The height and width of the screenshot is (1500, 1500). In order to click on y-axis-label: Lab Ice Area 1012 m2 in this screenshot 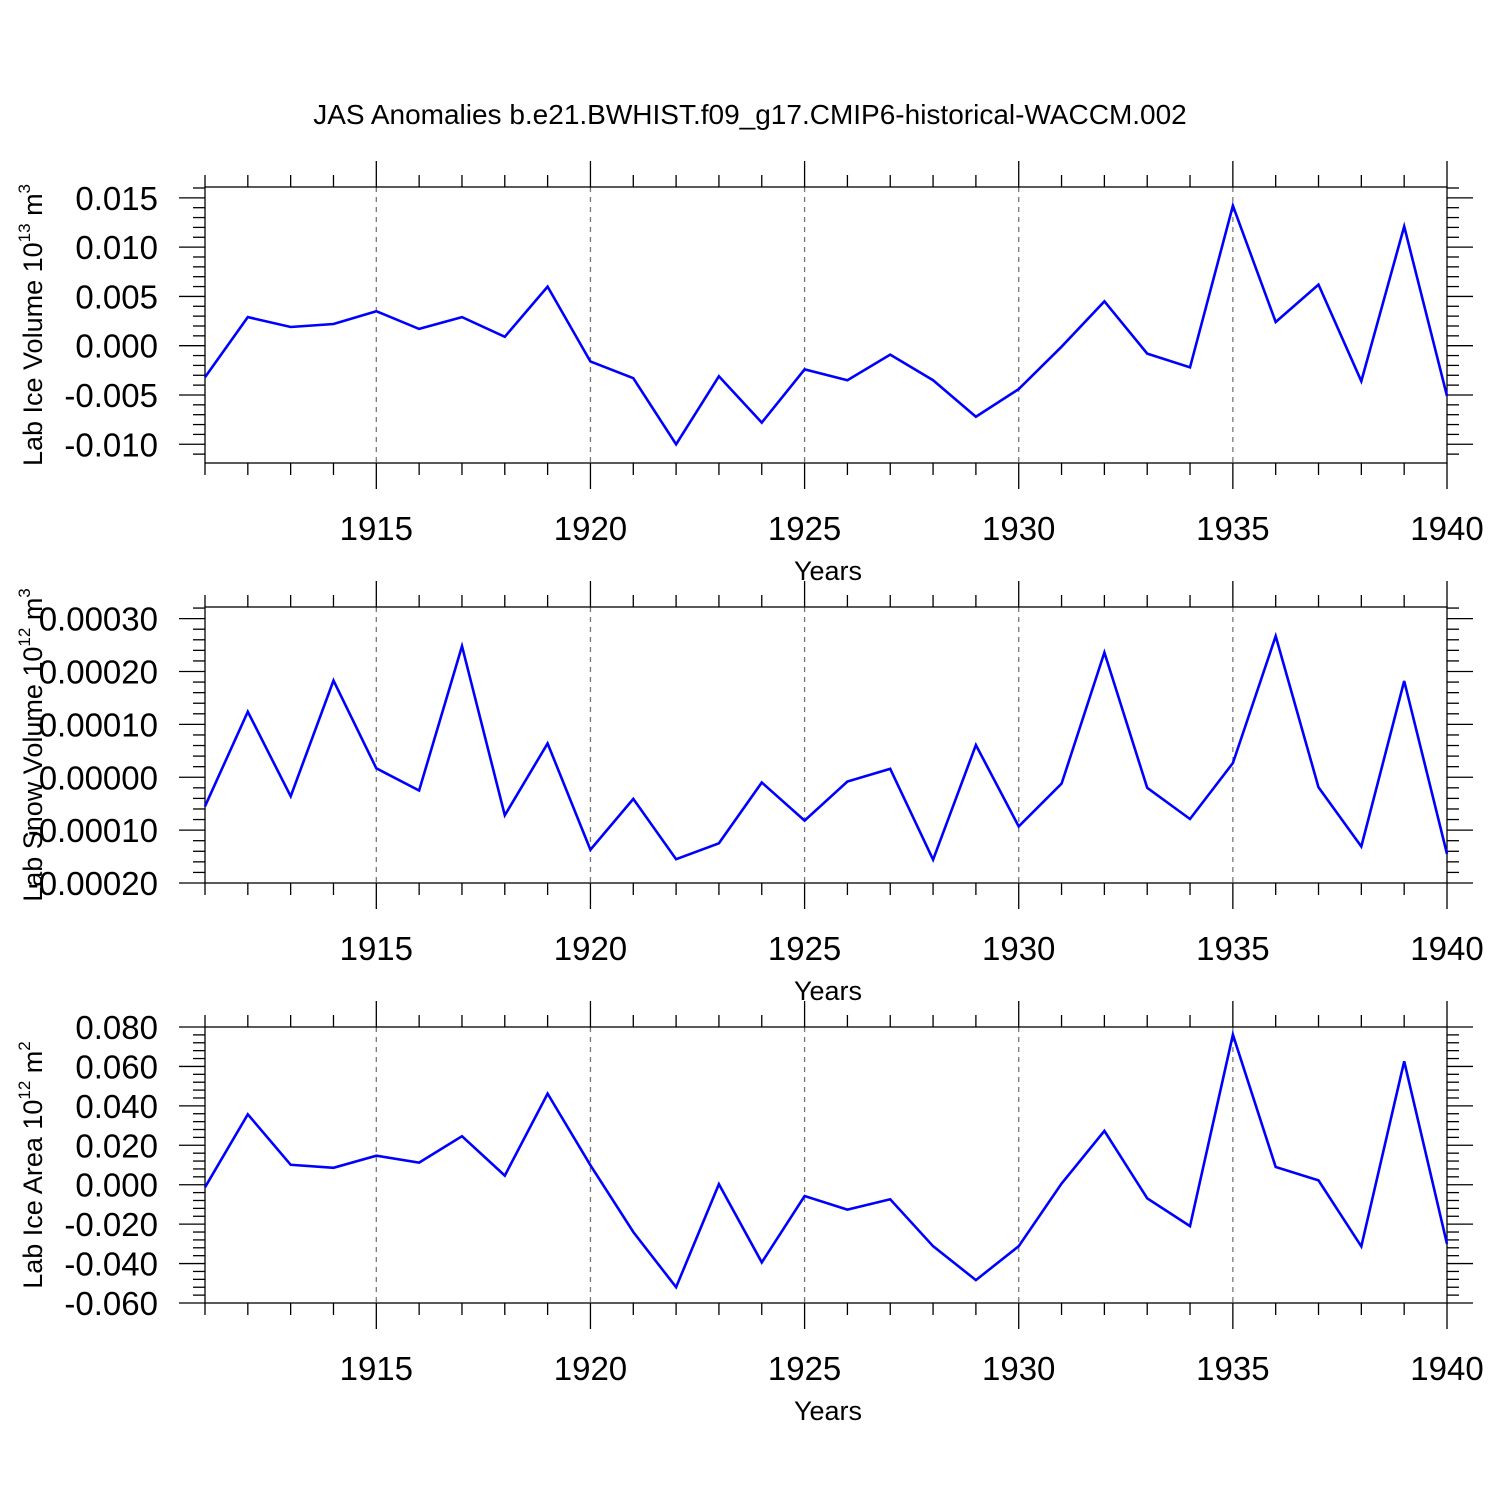, I will do `click(31, 1165)`.